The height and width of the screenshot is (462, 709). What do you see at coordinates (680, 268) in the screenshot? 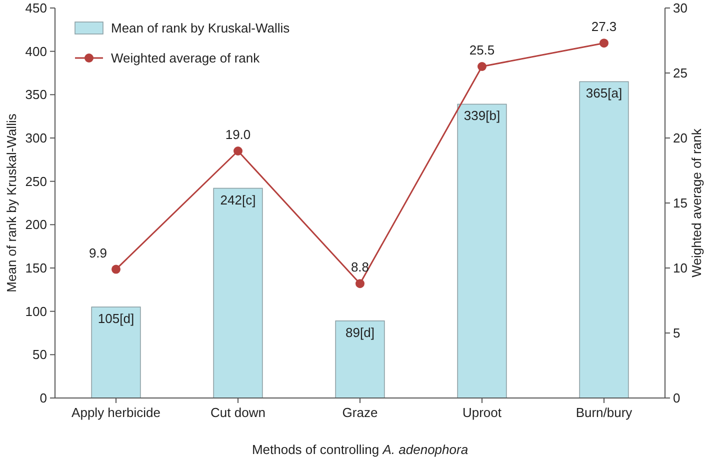
I see `y2-tick-label: 10` at bounding box center [680, 268].